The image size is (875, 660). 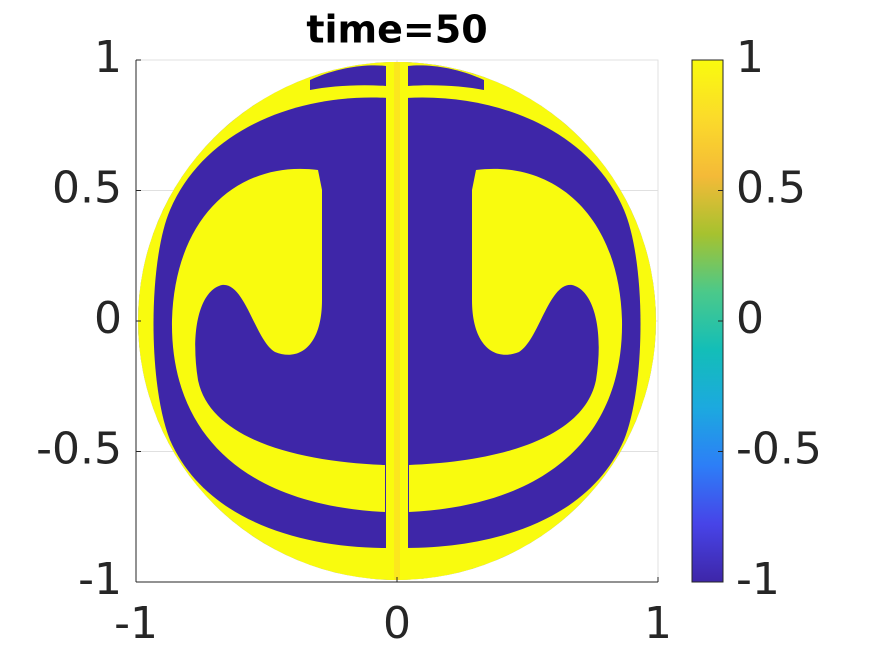 What do you see at coordinates (108, 318) in the screenshot?
I see `y-tick-label: 0` at bounding box center [108, 318].